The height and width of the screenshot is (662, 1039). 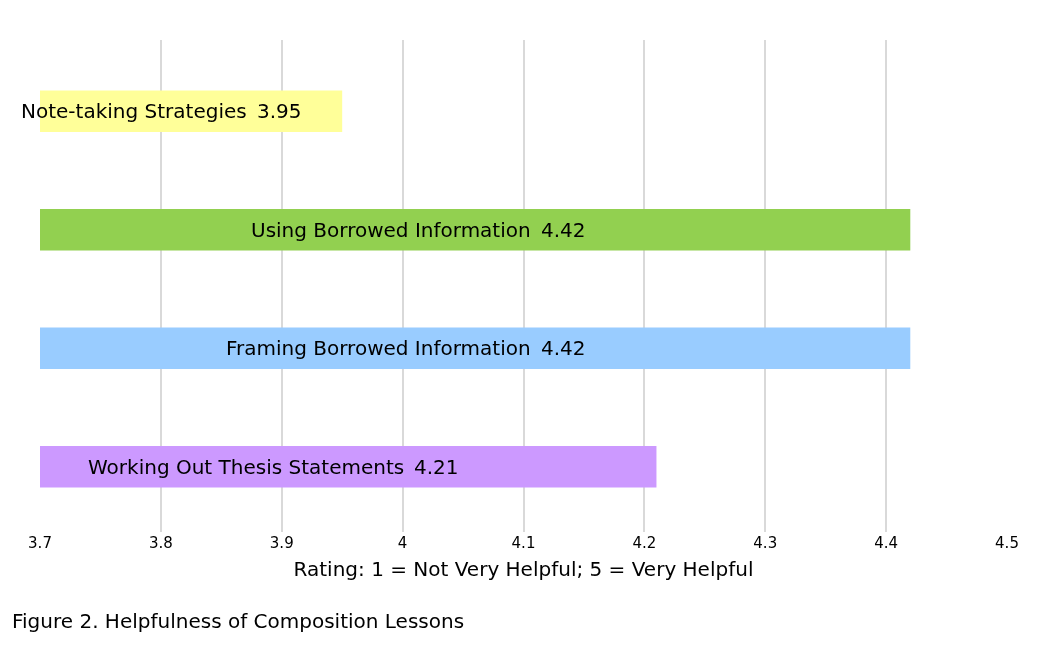 What do you see at coordinates (523, 543) in the screenshot?
I see `x-tick-label: 4.1` at bounding box center [523, 543].